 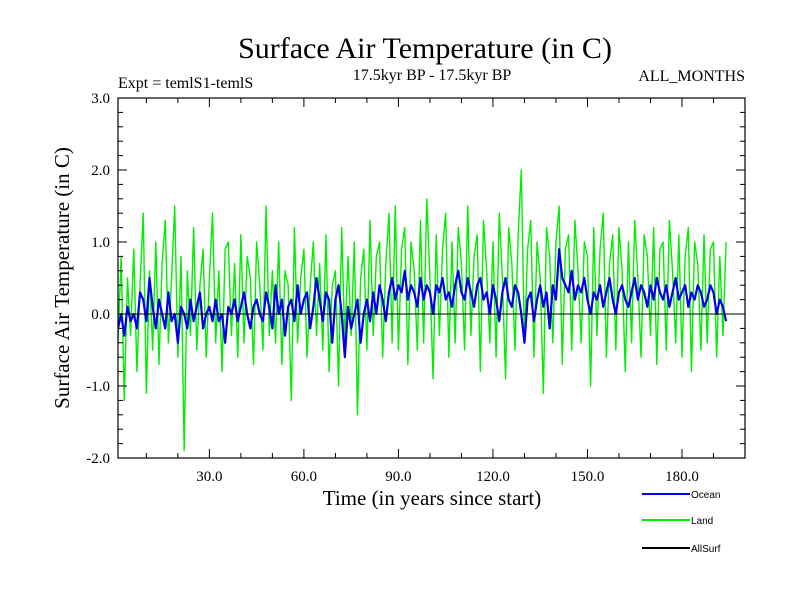 I want to click on x-tick-label: 90.0, so click(x=398, y=477).